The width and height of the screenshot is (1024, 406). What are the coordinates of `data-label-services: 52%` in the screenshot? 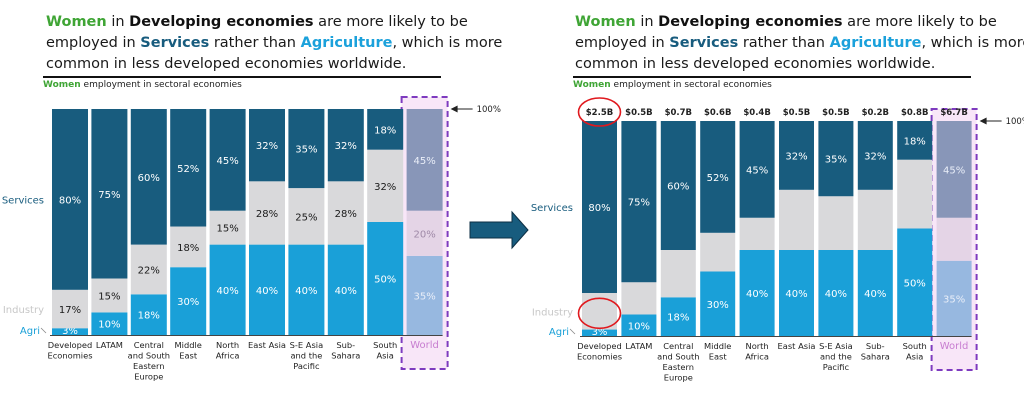 It's located at (188, 169).